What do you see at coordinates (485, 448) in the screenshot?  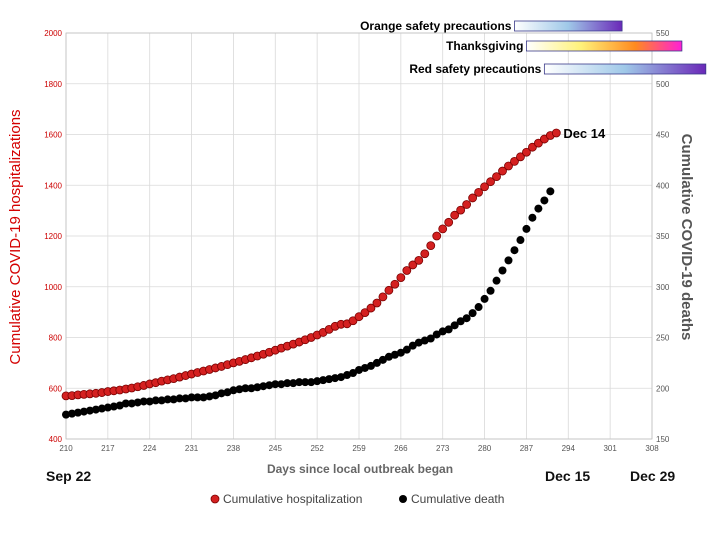 I see `x-tick-label: 280` at bounding box center [485, 448].